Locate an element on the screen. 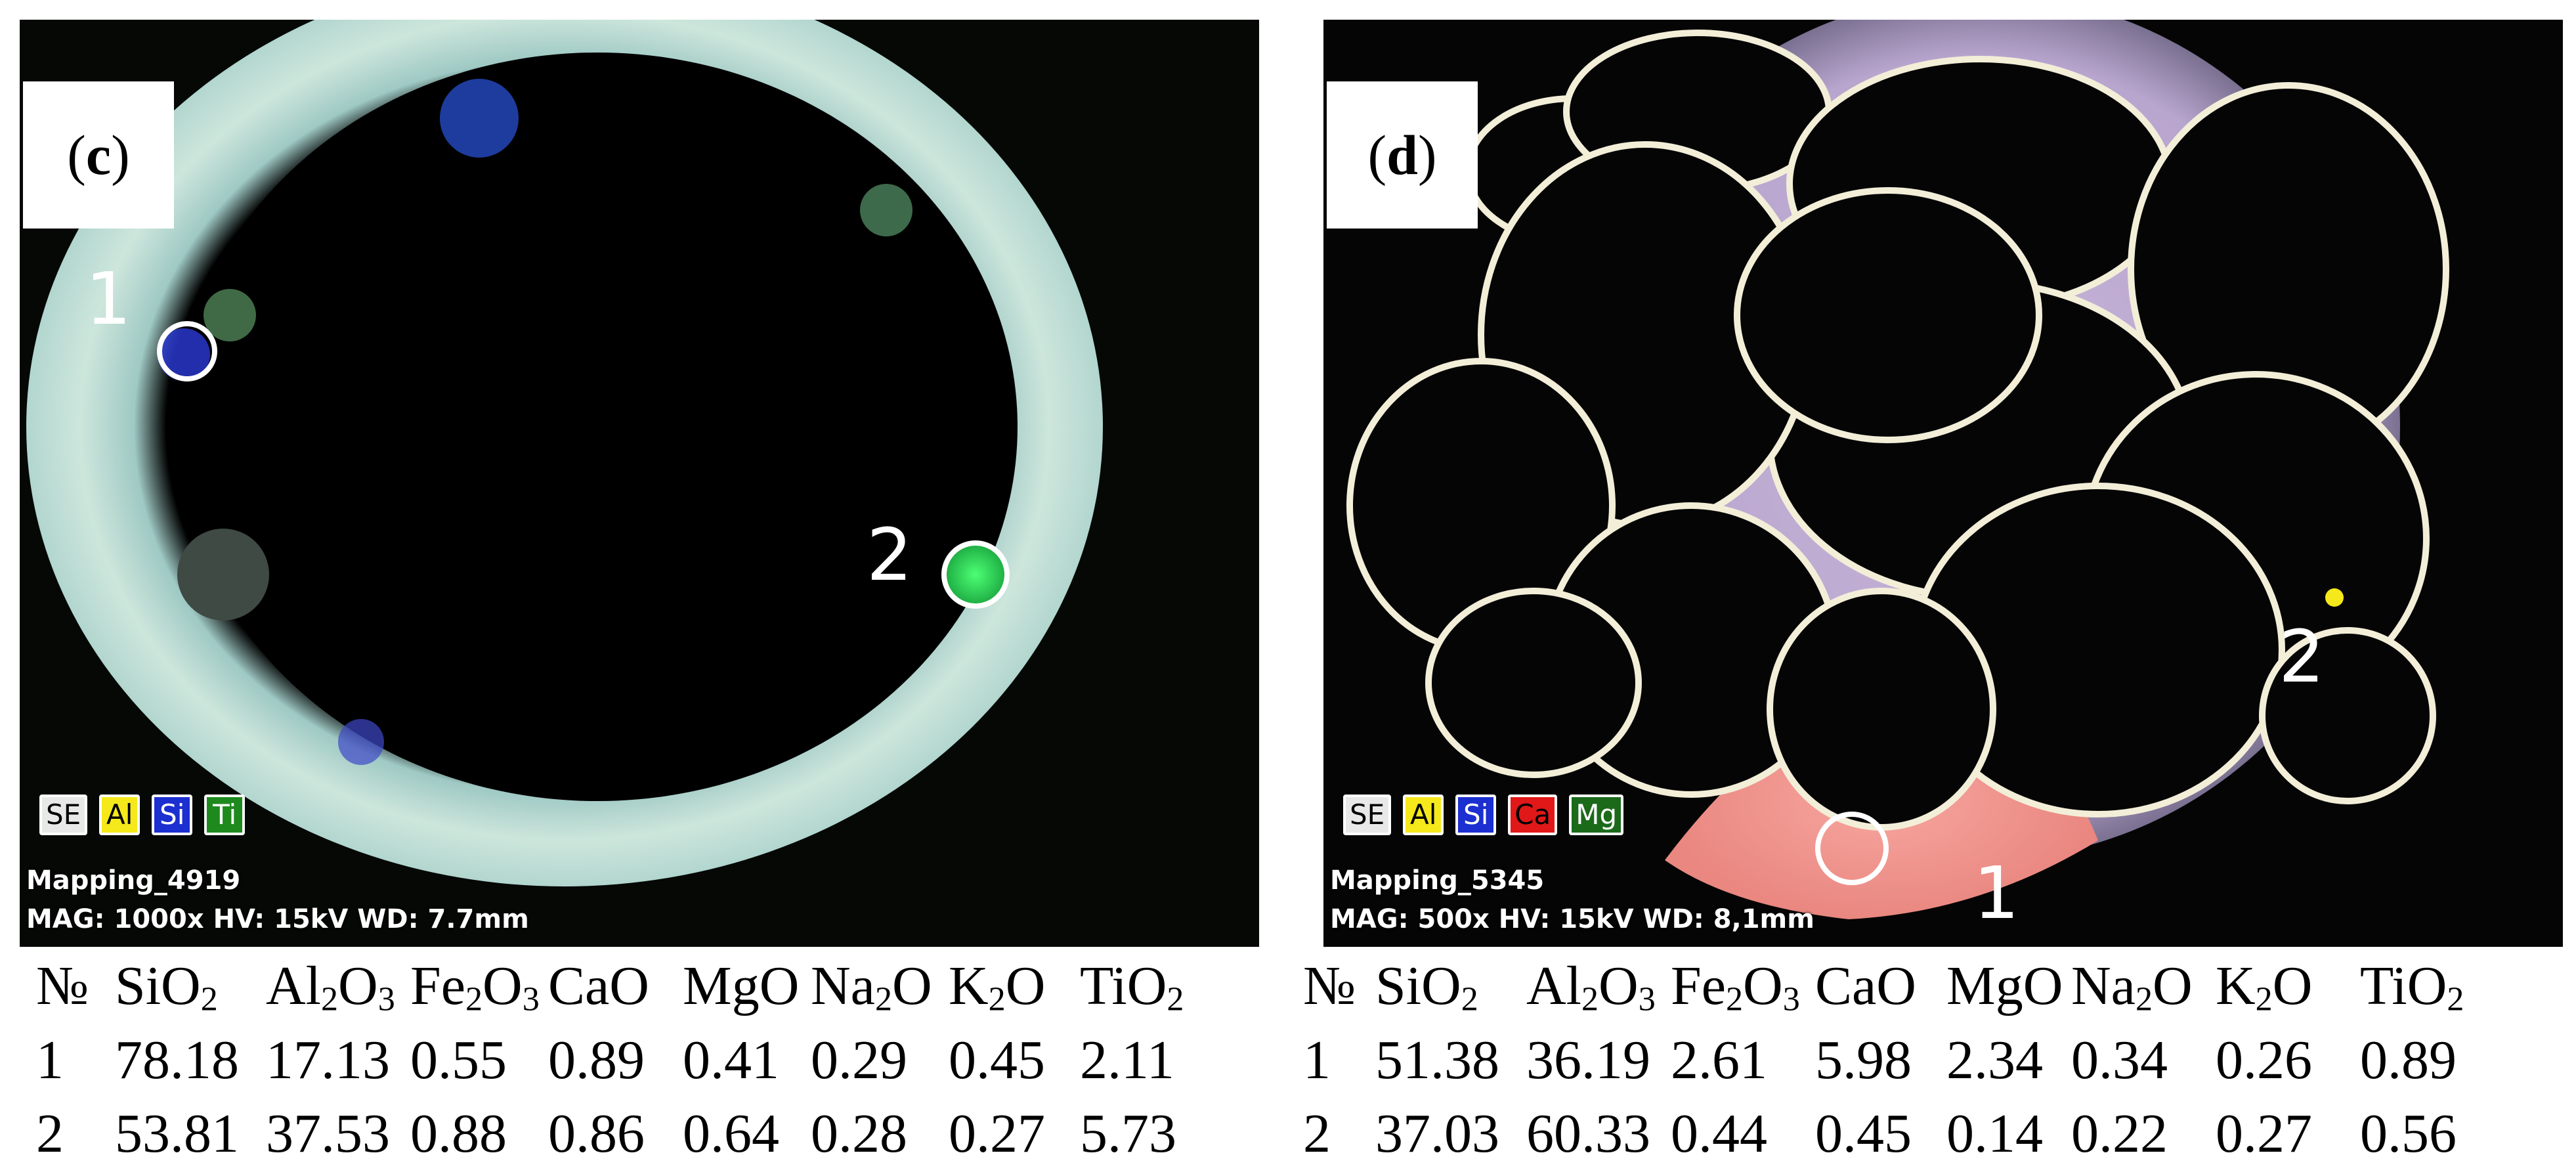 Image resolution: width=2576 pixels, height=1176 pixels. analysis-point-2-marker is located at coordinates (976, 574).